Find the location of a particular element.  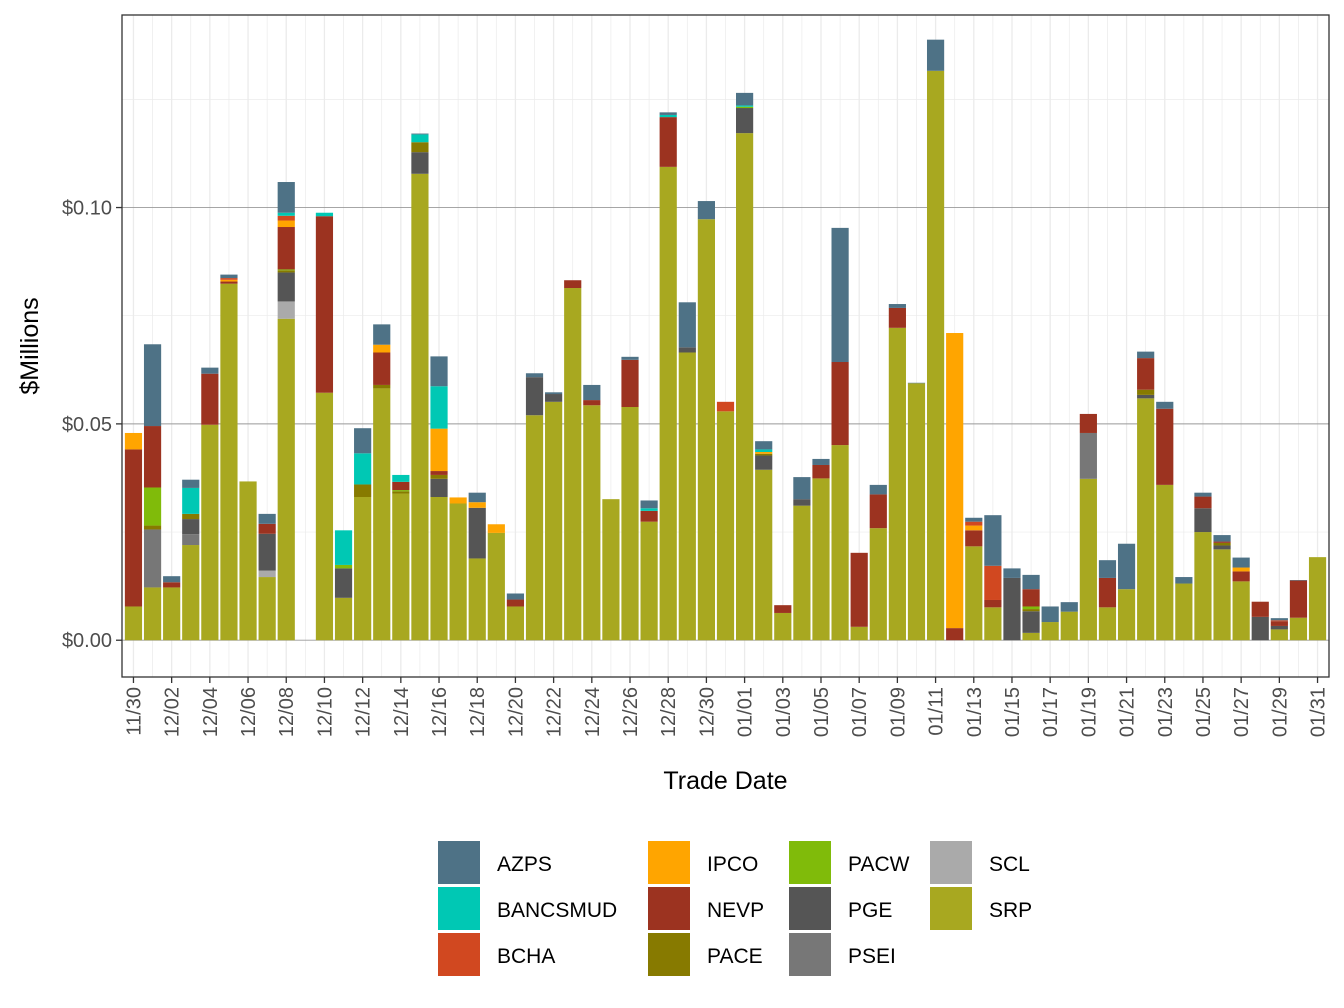

x-tick-label: 01/31 is located at coordinates (1319, 712).